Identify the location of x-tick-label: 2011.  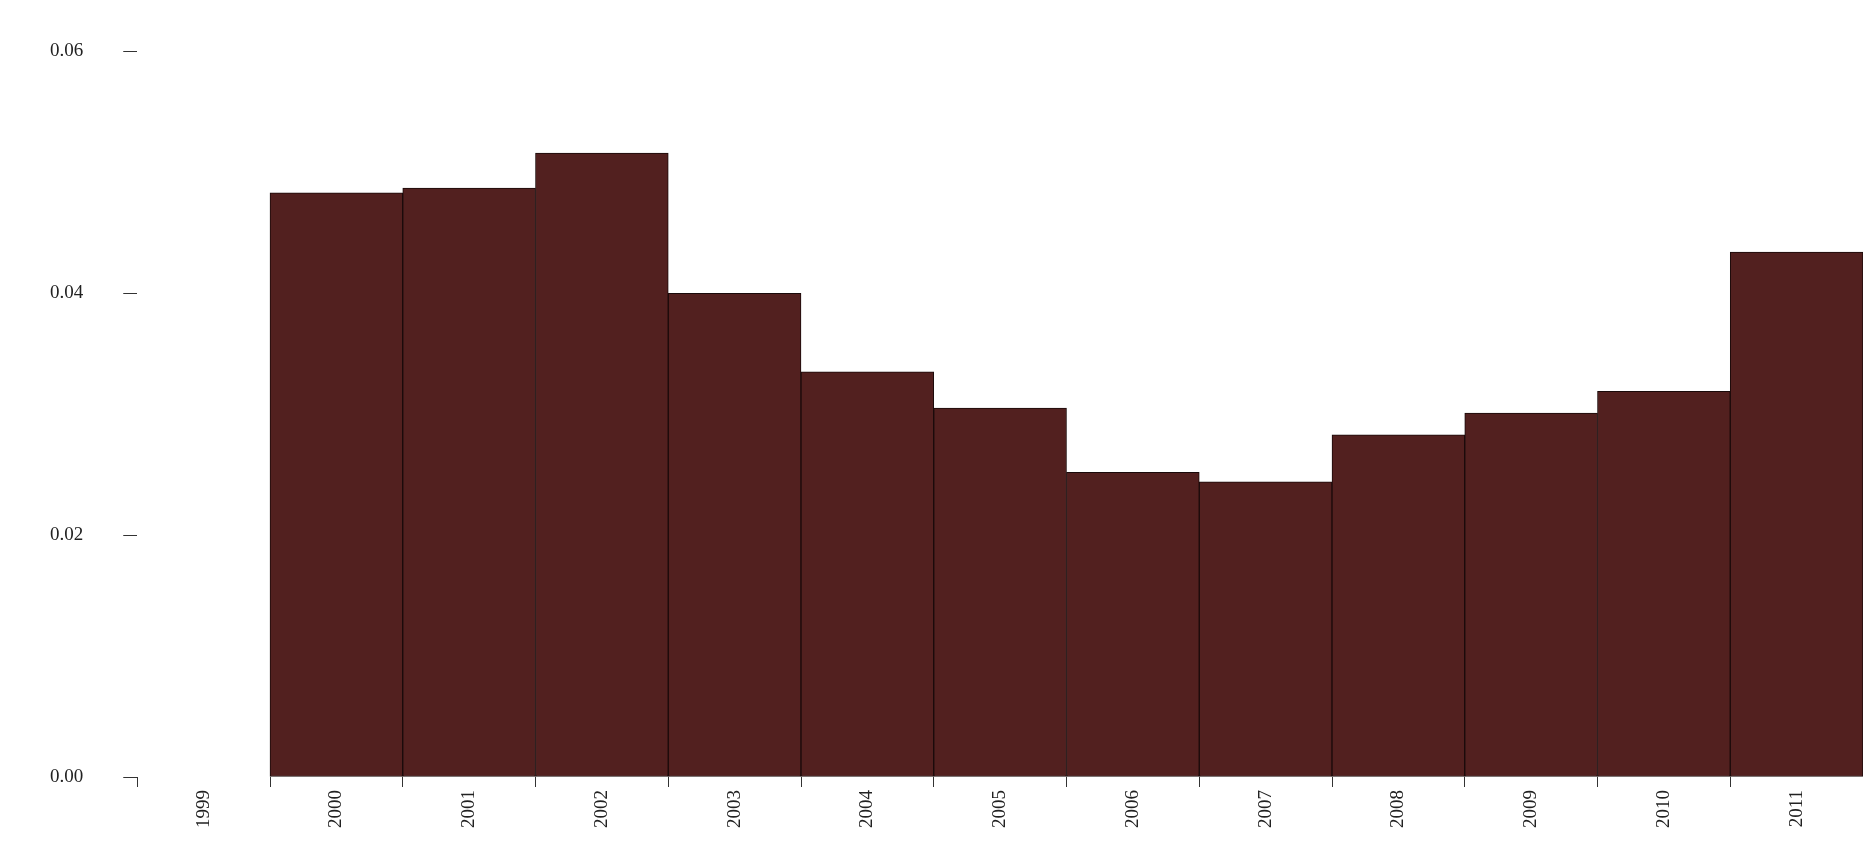
(1795, 809).